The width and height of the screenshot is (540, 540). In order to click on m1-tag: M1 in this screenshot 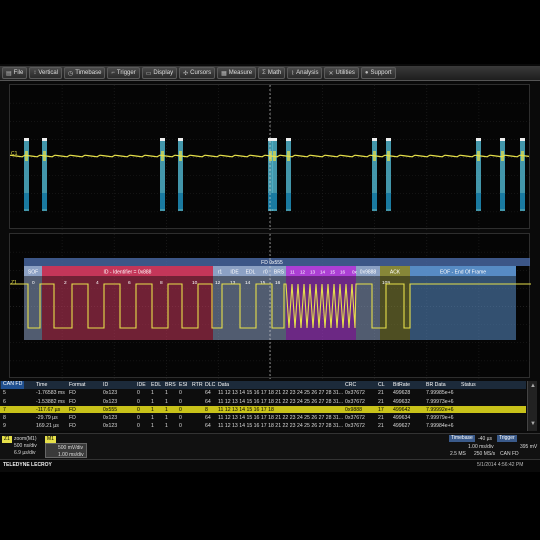, I will do `click(50, 439)`.